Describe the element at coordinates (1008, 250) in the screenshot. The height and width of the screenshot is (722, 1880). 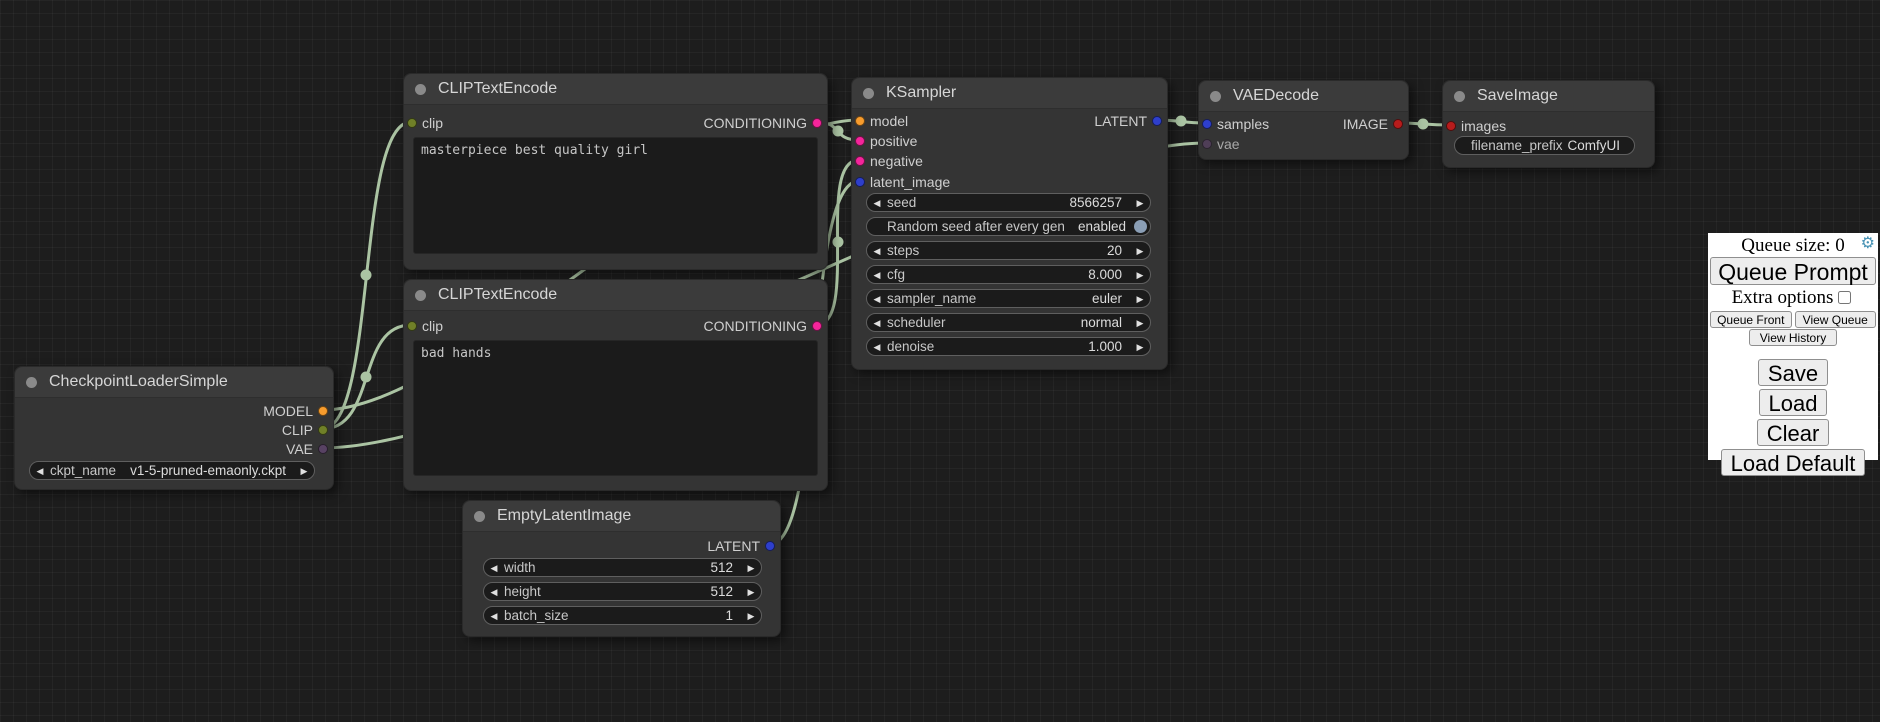
I see `steps-widget: ◀ steps 20 ▶` at that location.